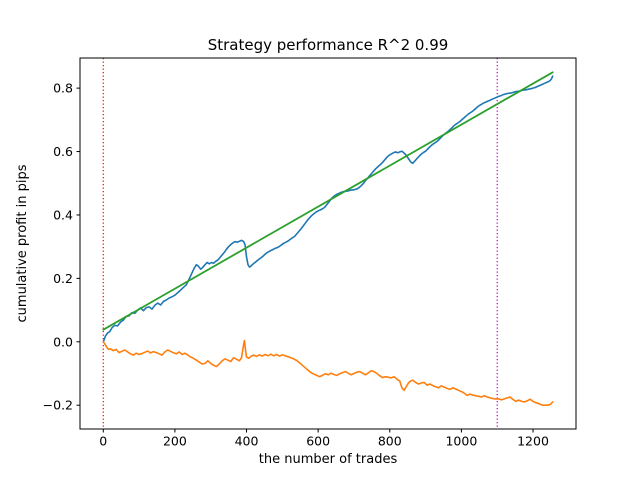 This screenshot has width=640, height=480. What do you see at coordinates (247, 441) in the screenshot?
I see `x-tick-label: 400` at bounding box center [247, 441].